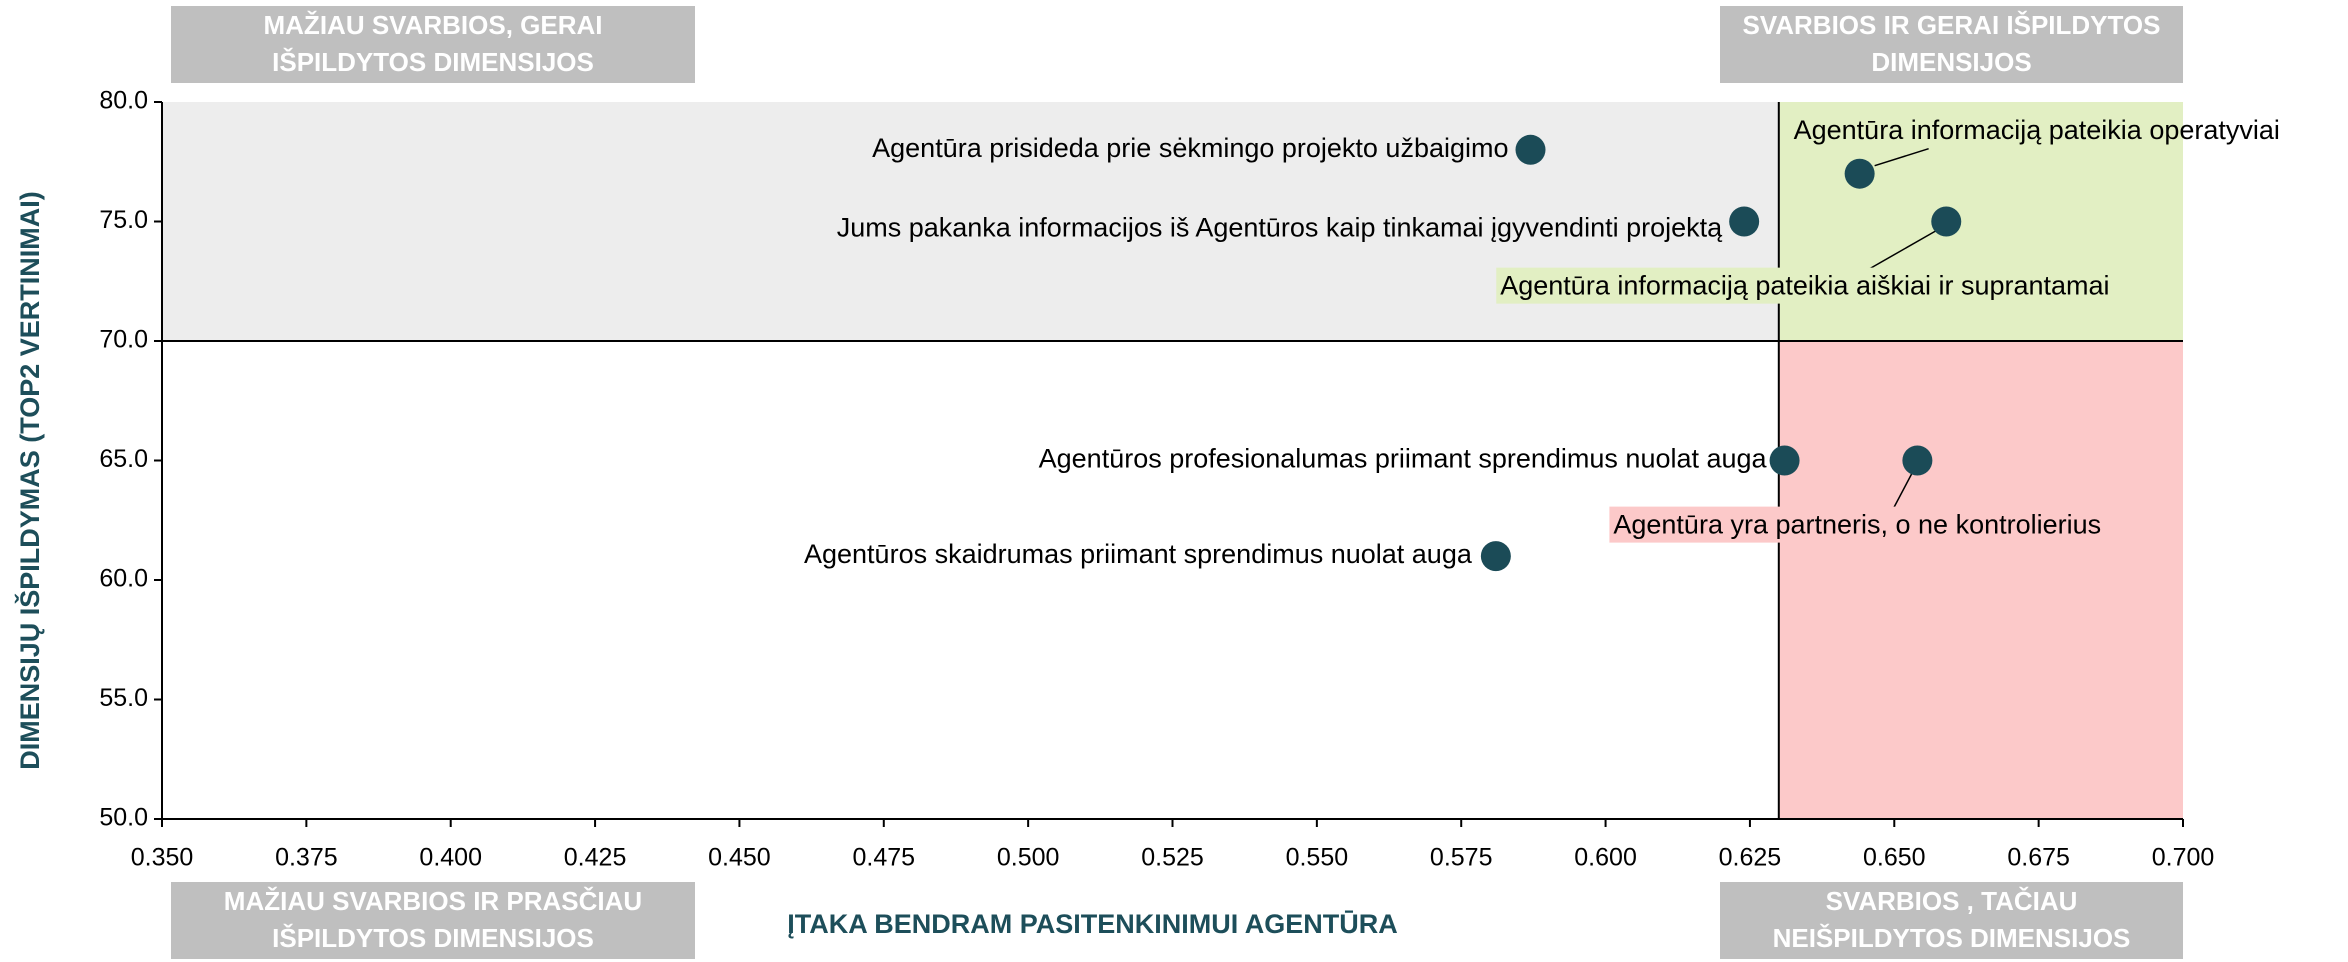  I want to click on quadrant-label: MAŽIAU SVARBIOS IR PRASČIAU, so click(433, 901).